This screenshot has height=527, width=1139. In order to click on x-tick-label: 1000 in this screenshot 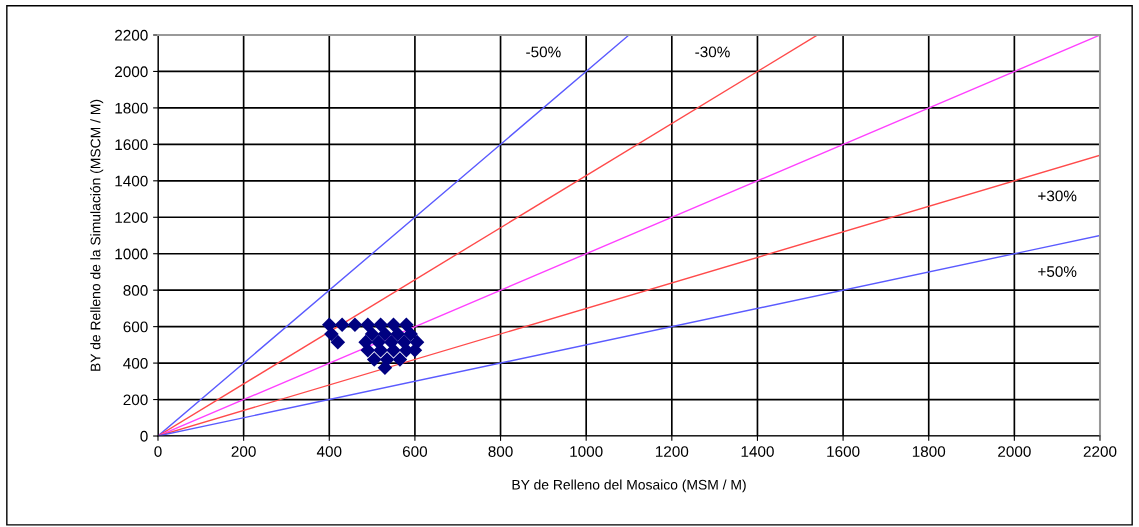, I will do `click(586, 451)`.